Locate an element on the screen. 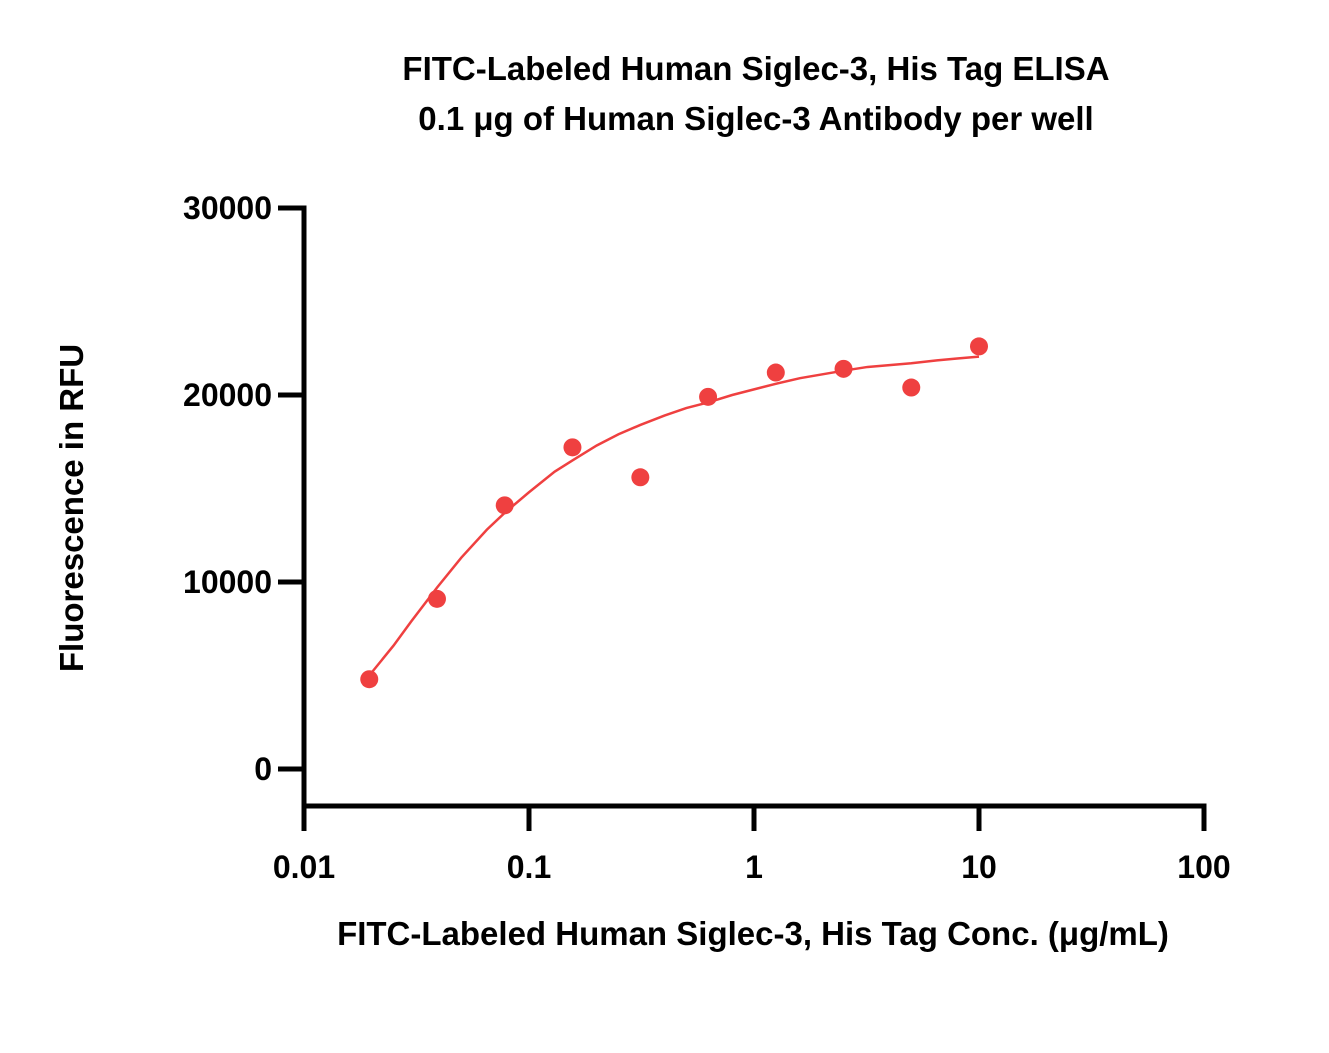 This screenshot has height=1053, width=1329. x-tick-label: 10 is located at coordinates (979, 867).